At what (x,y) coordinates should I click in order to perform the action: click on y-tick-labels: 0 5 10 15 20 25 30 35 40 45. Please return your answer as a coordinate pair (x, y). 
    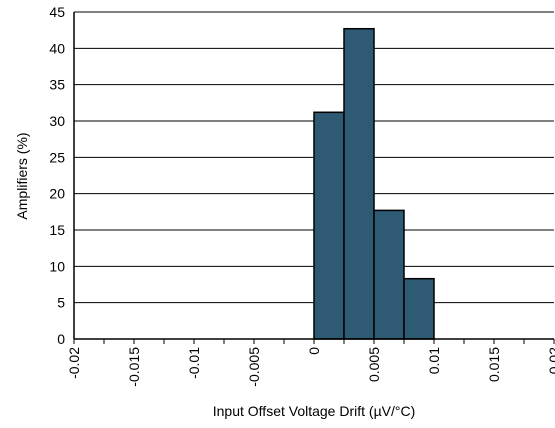
    Looking at the image, I should click on (57, 175).